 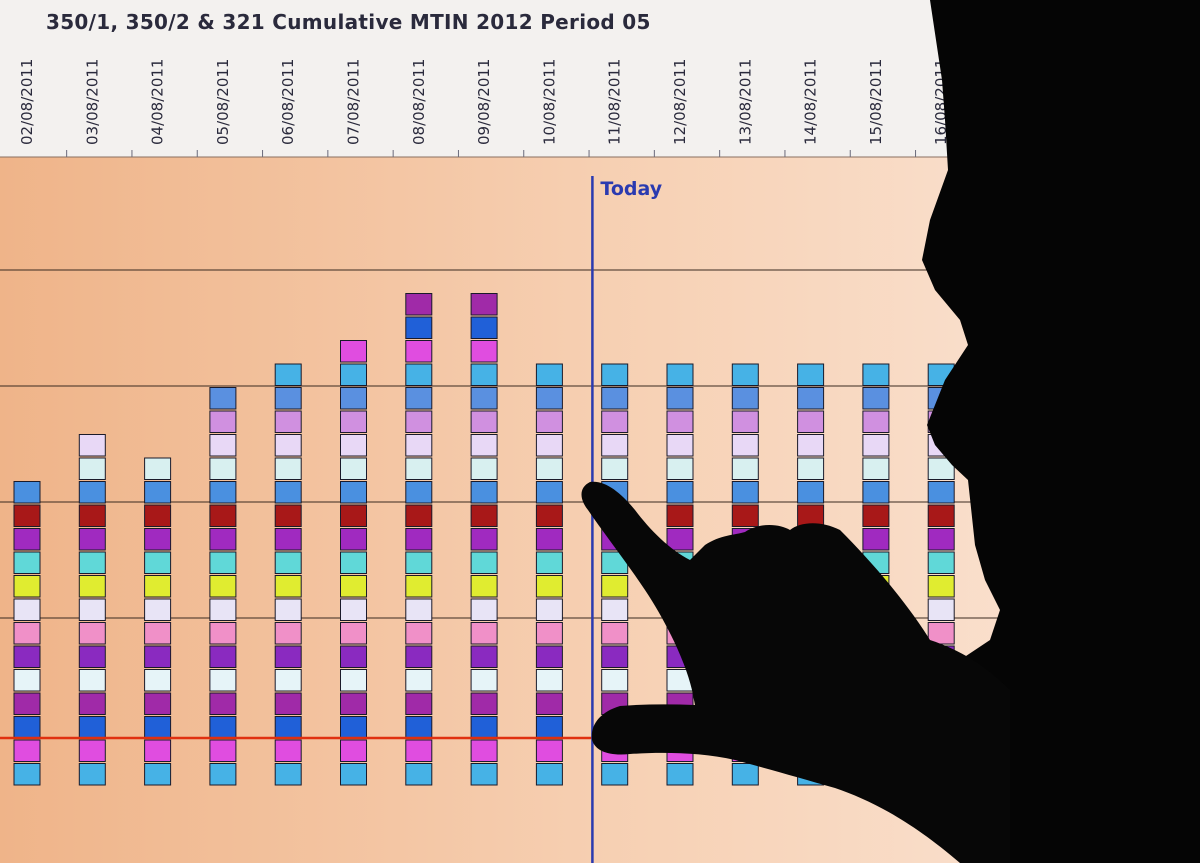 I want to click on bar-08/08/2011, so click(x=419, y=539).